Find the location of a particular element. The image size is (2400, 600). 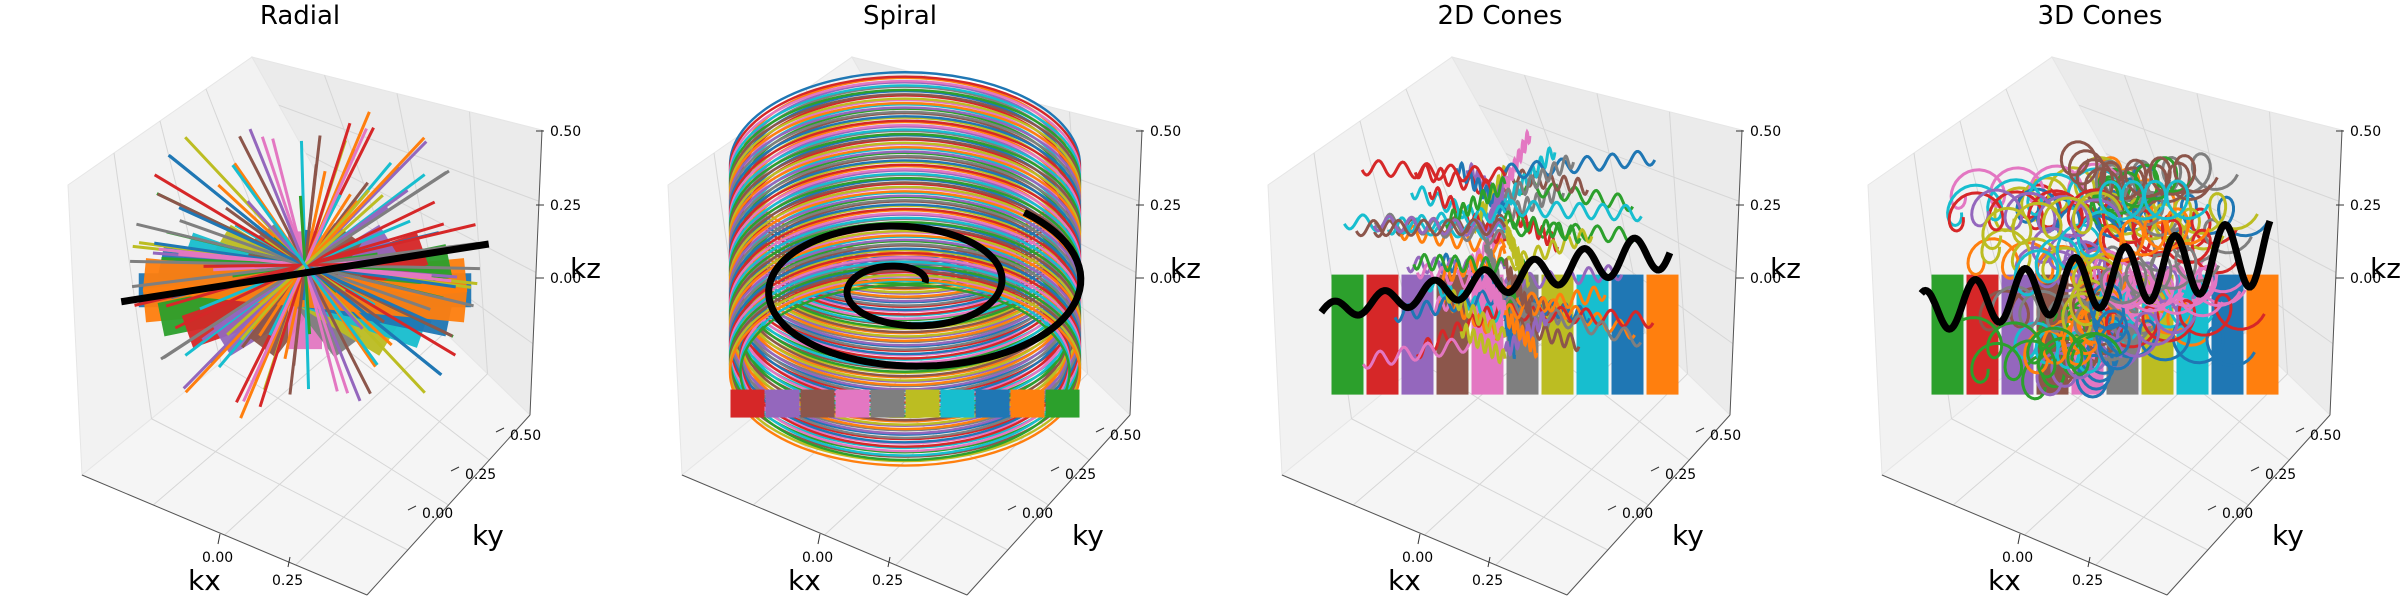

spiral-ring is located at coordinates (905, 372).